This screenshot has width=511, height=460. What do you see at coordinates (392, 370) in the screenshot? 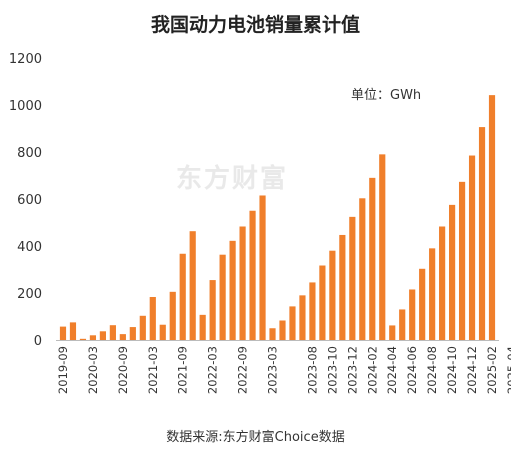
I see `x-tick-label: 2024-04` at bounding box center [392, 370].